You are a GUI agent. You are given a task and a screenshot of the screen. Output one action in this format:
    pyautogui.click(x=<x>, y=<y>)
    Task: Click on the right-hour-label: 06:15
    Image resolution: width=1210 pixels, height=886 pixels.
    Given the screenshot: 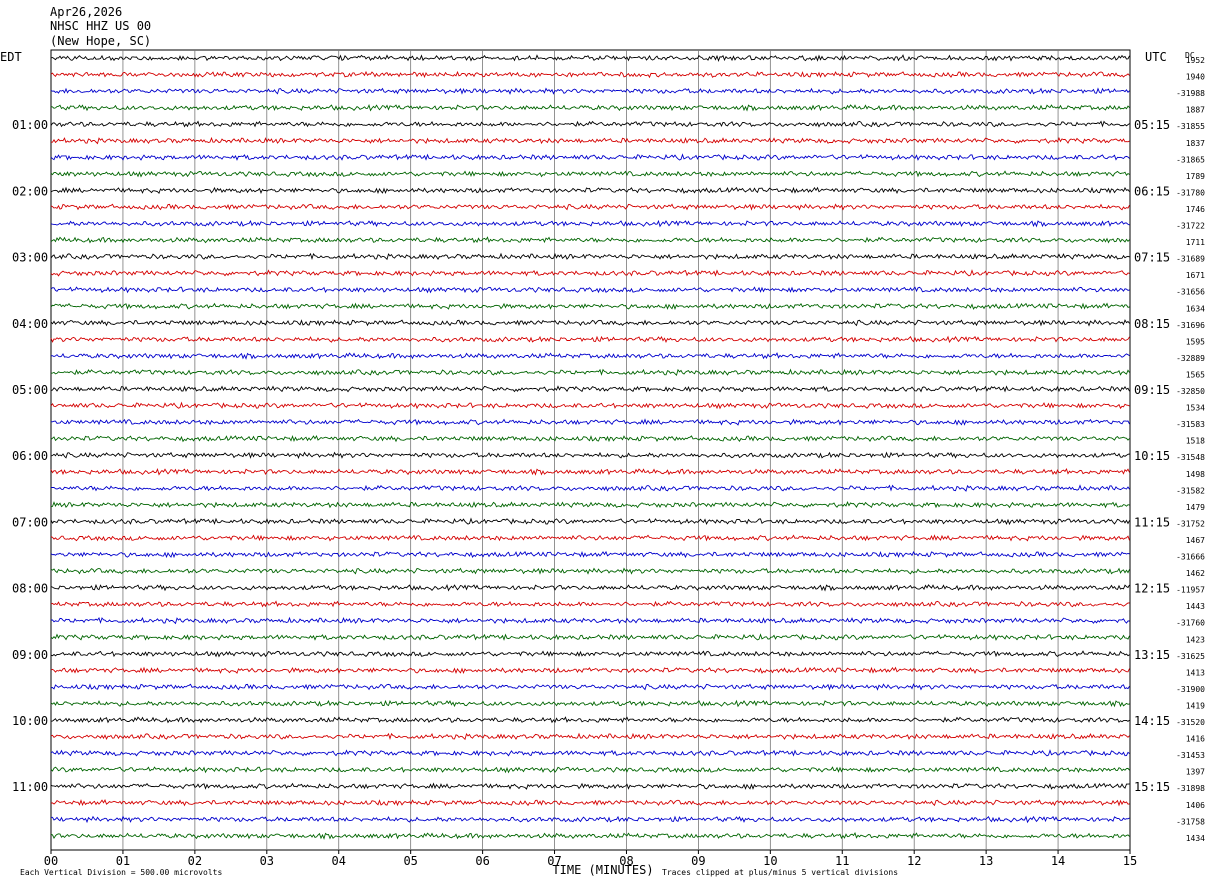 What is the action you would take?
    pyautogui.click(x=1152, y=191)
    